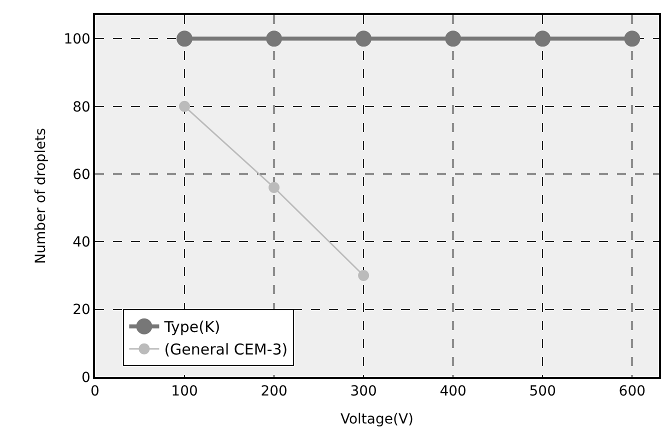  What do you see at coordinates (81, 107) in the screenshot?
I see `y-tick-label: 80` at bounding box center [81, 107].